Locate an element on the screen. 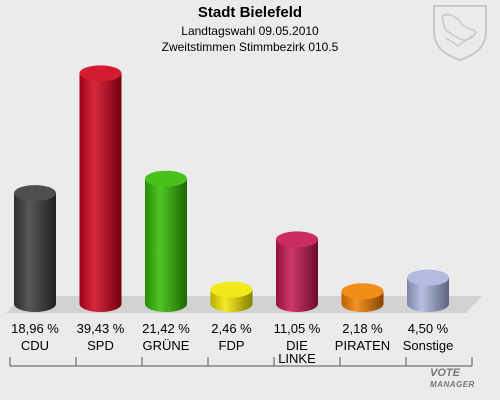  value-label: 2,18 % is located at coordinates (362, 328).